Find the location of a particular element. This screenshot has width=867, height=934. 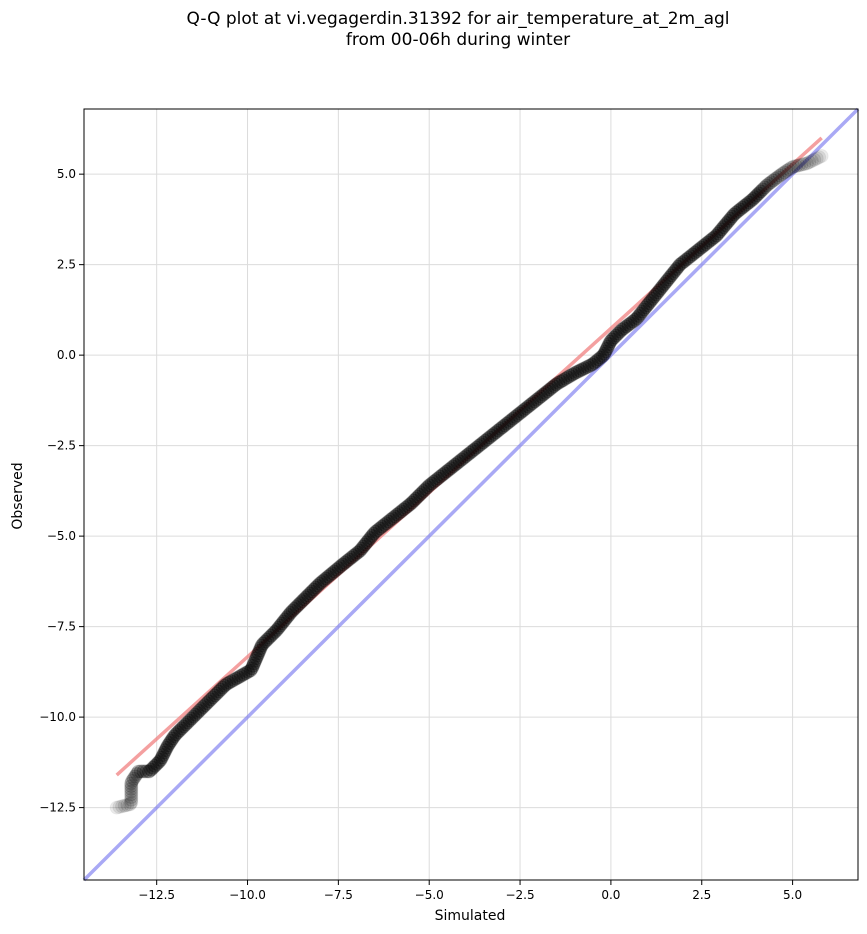

y-ticks: −12.5 −10.0 −7.5 −5.0 −2.5 0.0 2.5 5.0 is located at coordinates (61, 491).